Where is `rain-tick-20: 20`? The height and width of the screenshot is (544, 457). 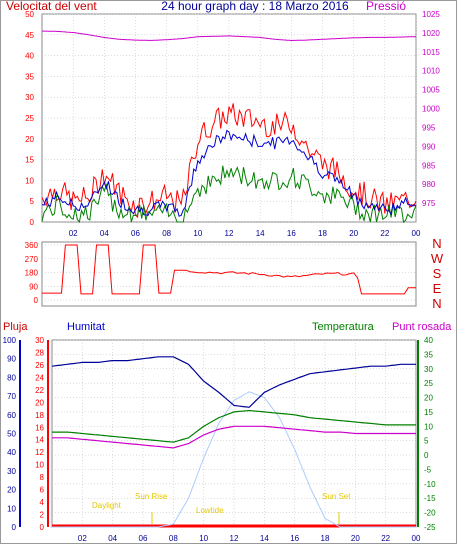 rain-tick-20: 20 is located at coordinates (39, 402).